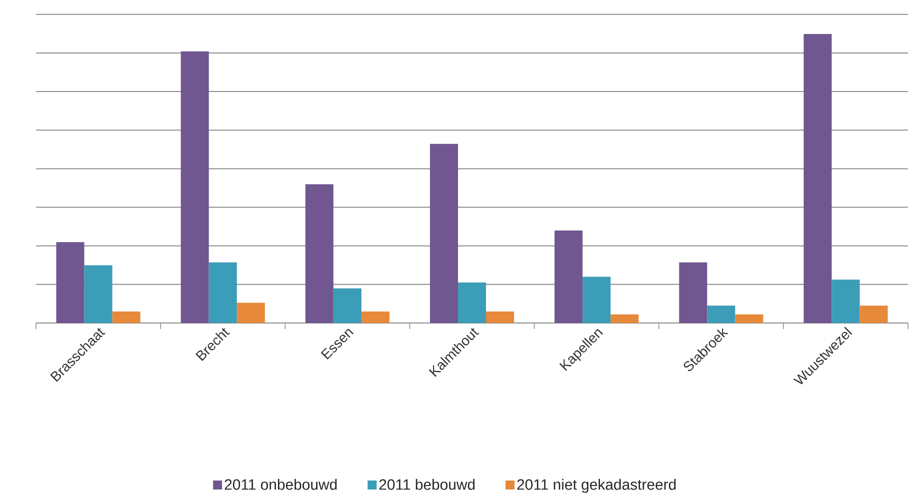 Image resolution: width=912 pixels, height=504 pixels. I want to click on legend-label: 2011 niet gekadastreerd, so click(596, 485).